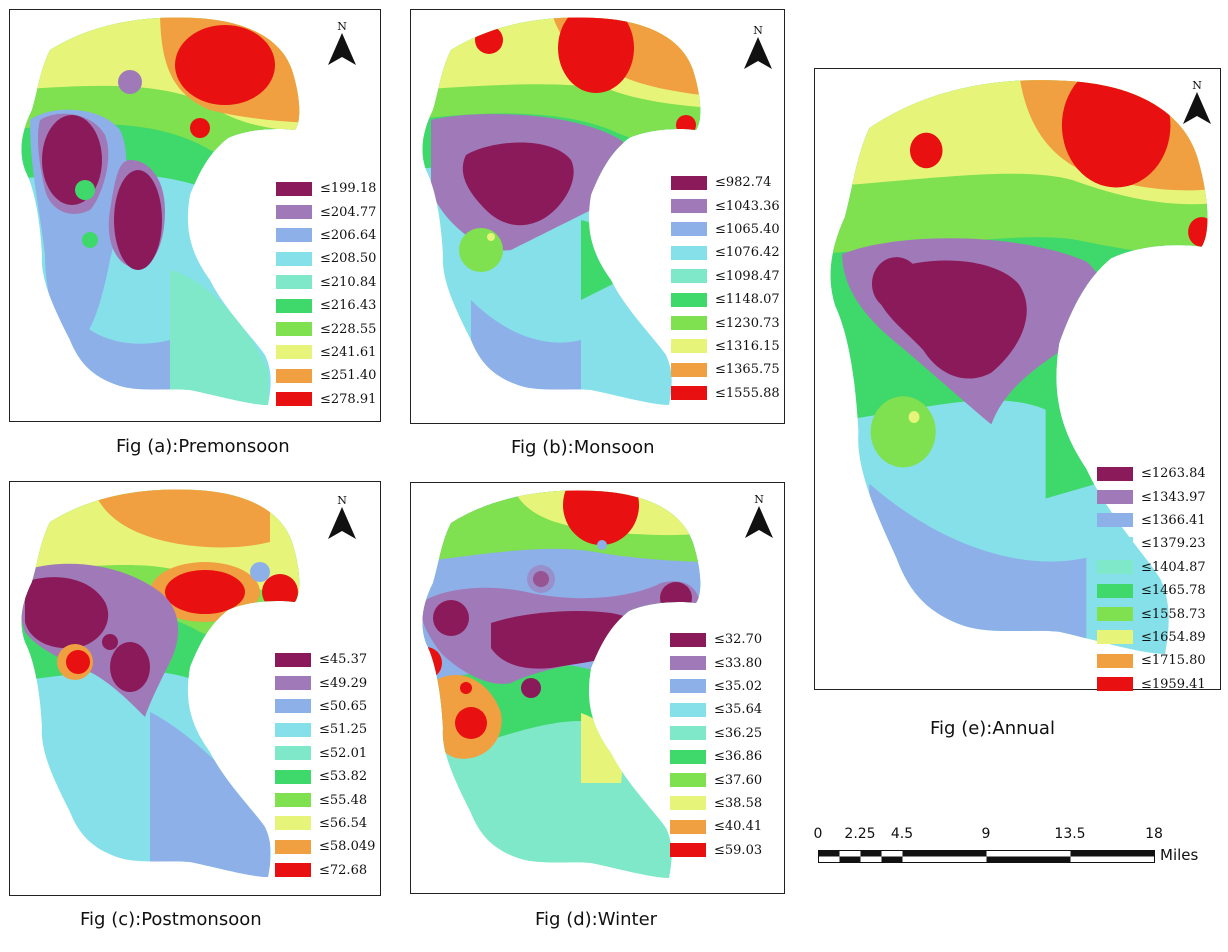 The width and height of the screenshot is (1228, 952). I want to click on legend-label: ≤36.86, so click(738, 757).